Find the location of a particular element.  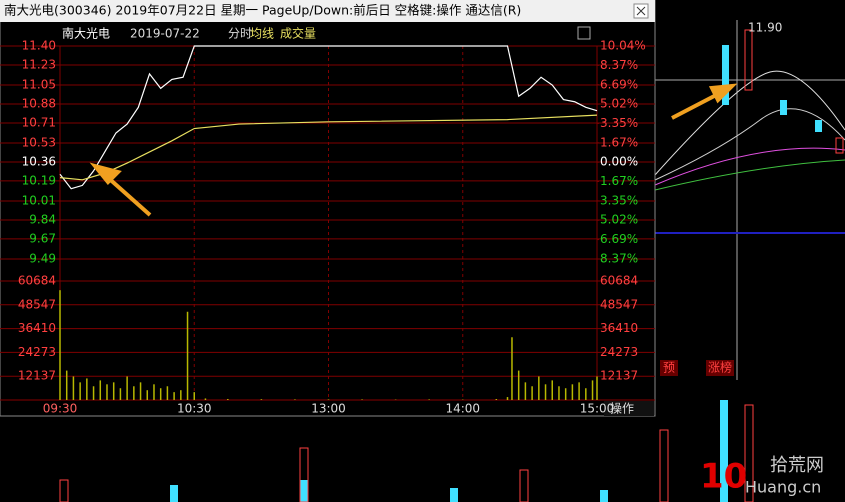

y2-tick-label: 36410 is located at coordinates (619, 328).